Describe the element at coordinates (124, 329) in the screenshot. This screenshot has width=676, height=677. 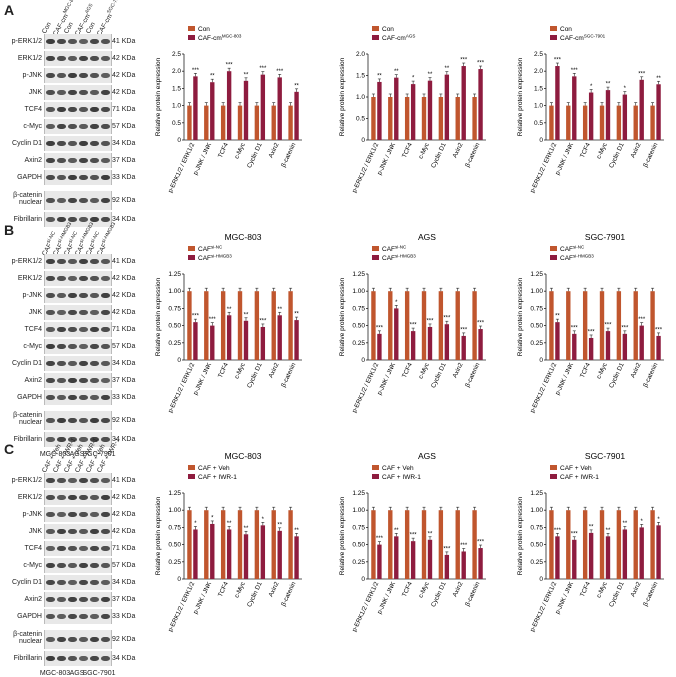
I see `blot-mw-label: 71 KDa` at that location.